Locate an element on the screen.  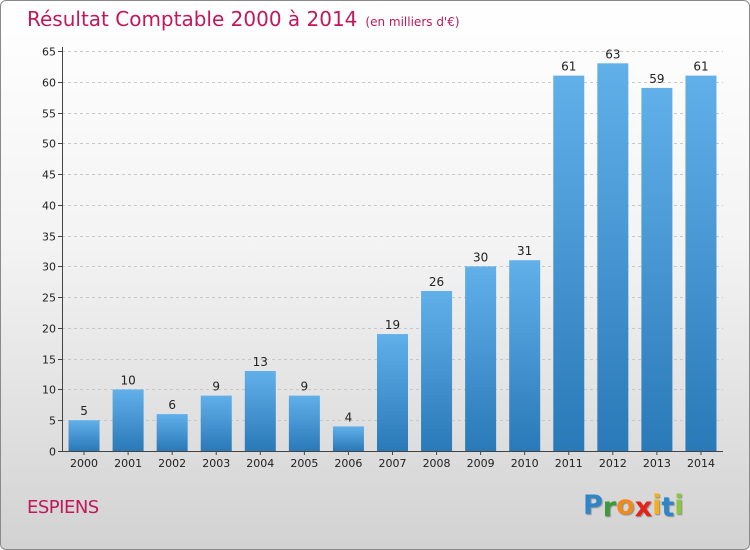
x-tick-label: 2013 is located at coordinates (657, 463).